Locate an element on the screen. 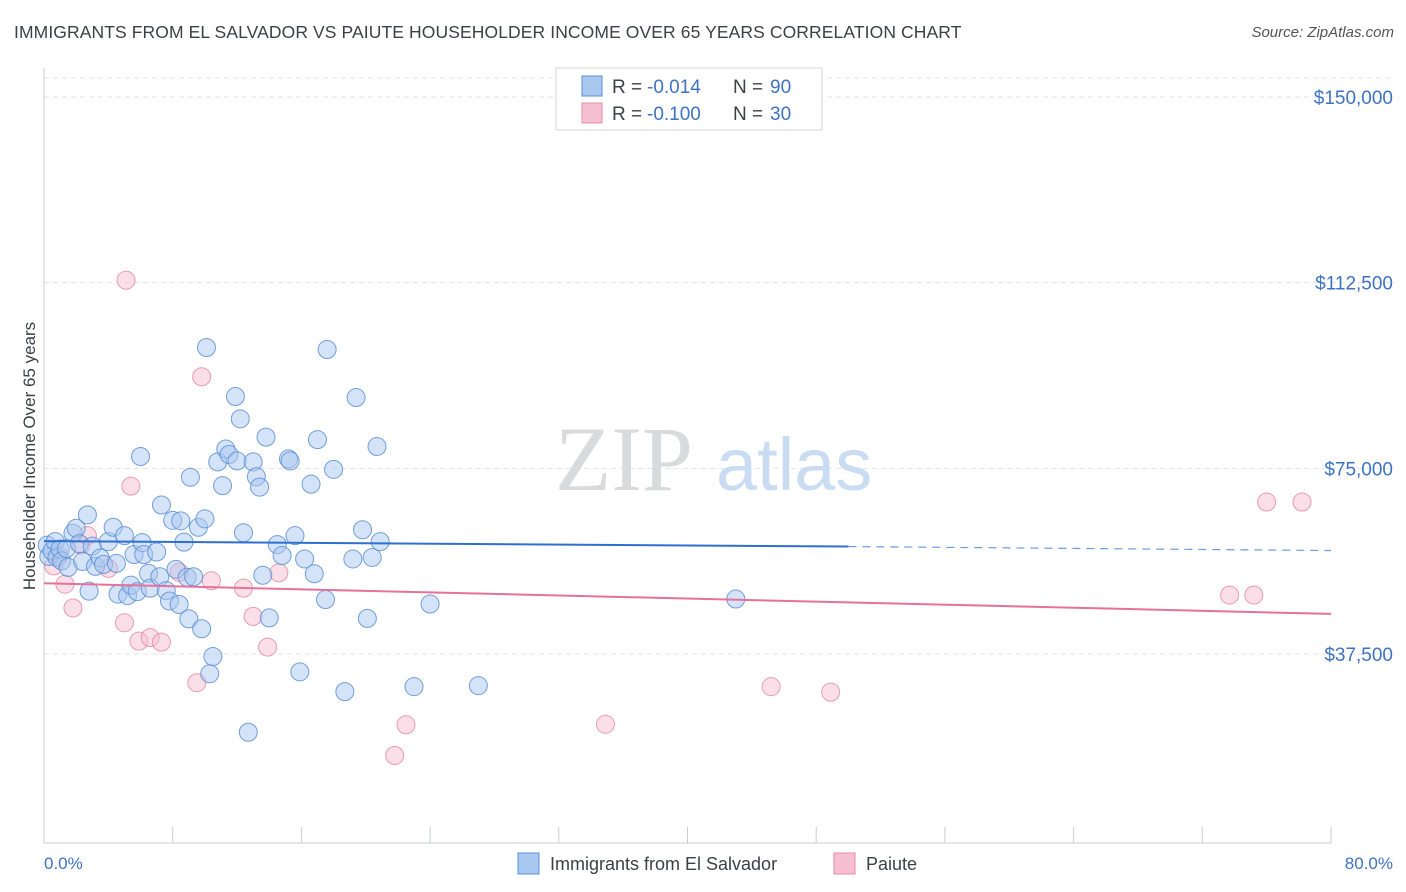 The height and width of the screenshot is (892, 1406). legend-r-value-pink: -0.100 is located at coordinates (674, 114).